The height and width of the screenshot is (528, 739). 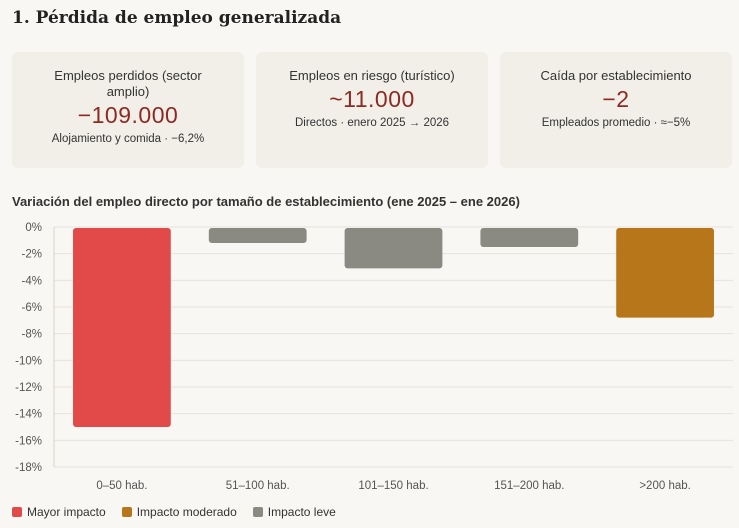 What do you see at coordinates (32, 255) in the screenshot?
I see `y-tick-label: -2%` at bounding box center [32, 255].